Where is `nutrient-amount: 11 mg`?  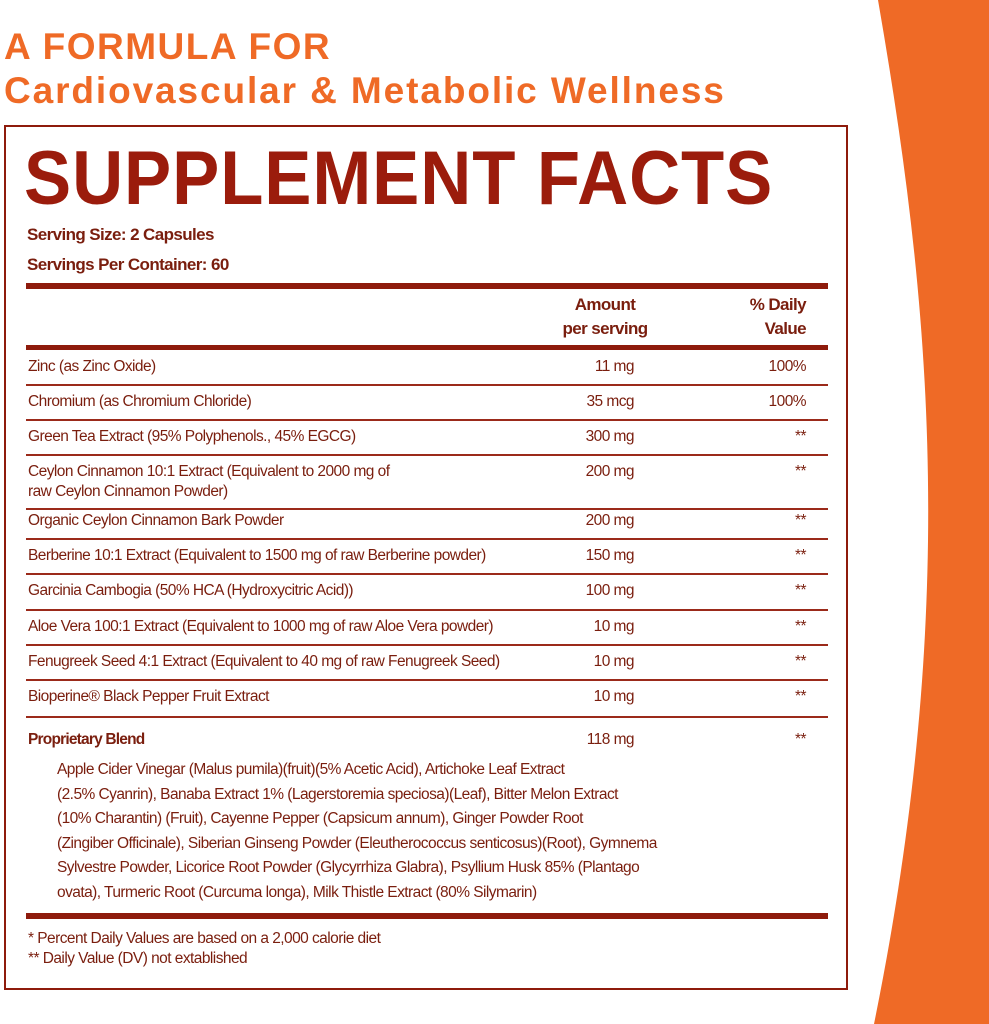 nutrient-amount: 11 mg is located at coordinates (614, 366).